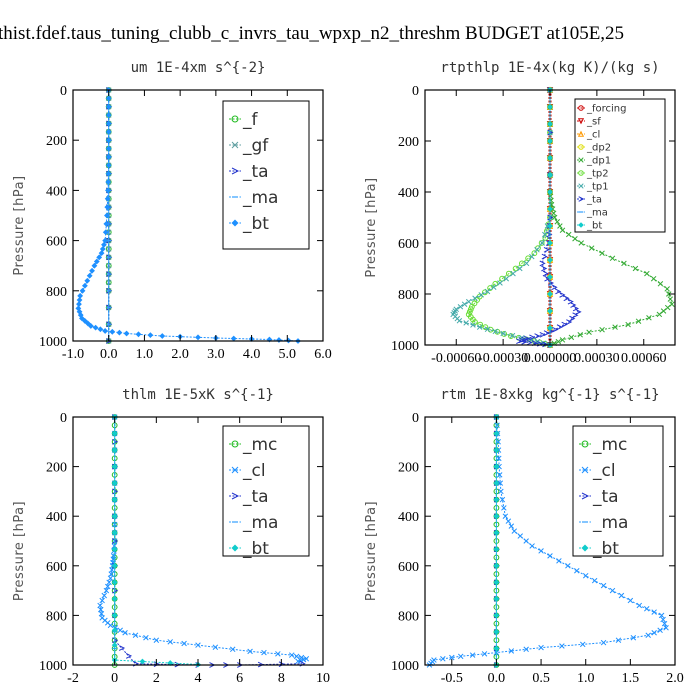 The width and height of the screenshot is (700, 700). I want to click on legend-entry: _dp1, so click(594, 161).